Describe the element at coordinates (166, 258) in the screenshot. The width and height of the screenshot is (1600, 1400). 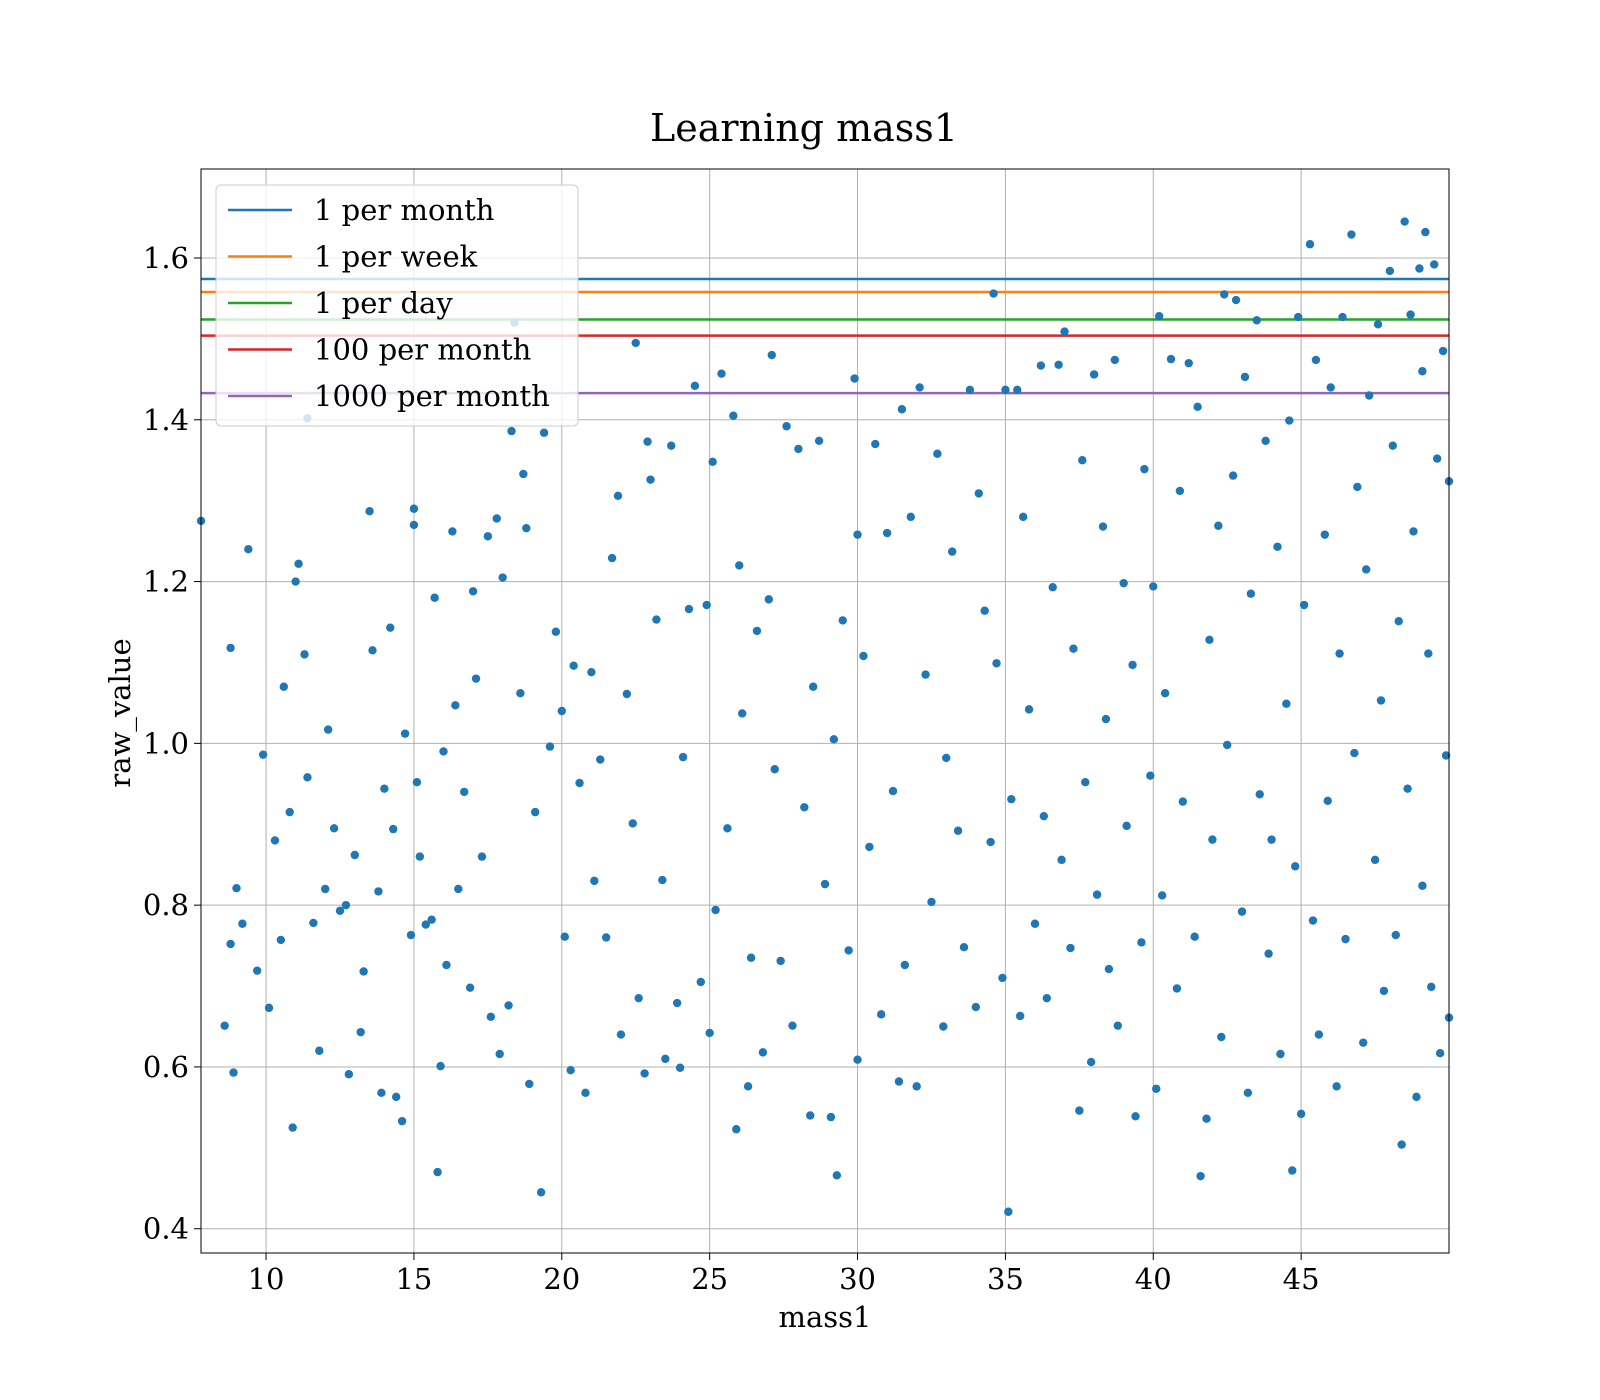
I see `y-tick-label: 1.6` at that location.